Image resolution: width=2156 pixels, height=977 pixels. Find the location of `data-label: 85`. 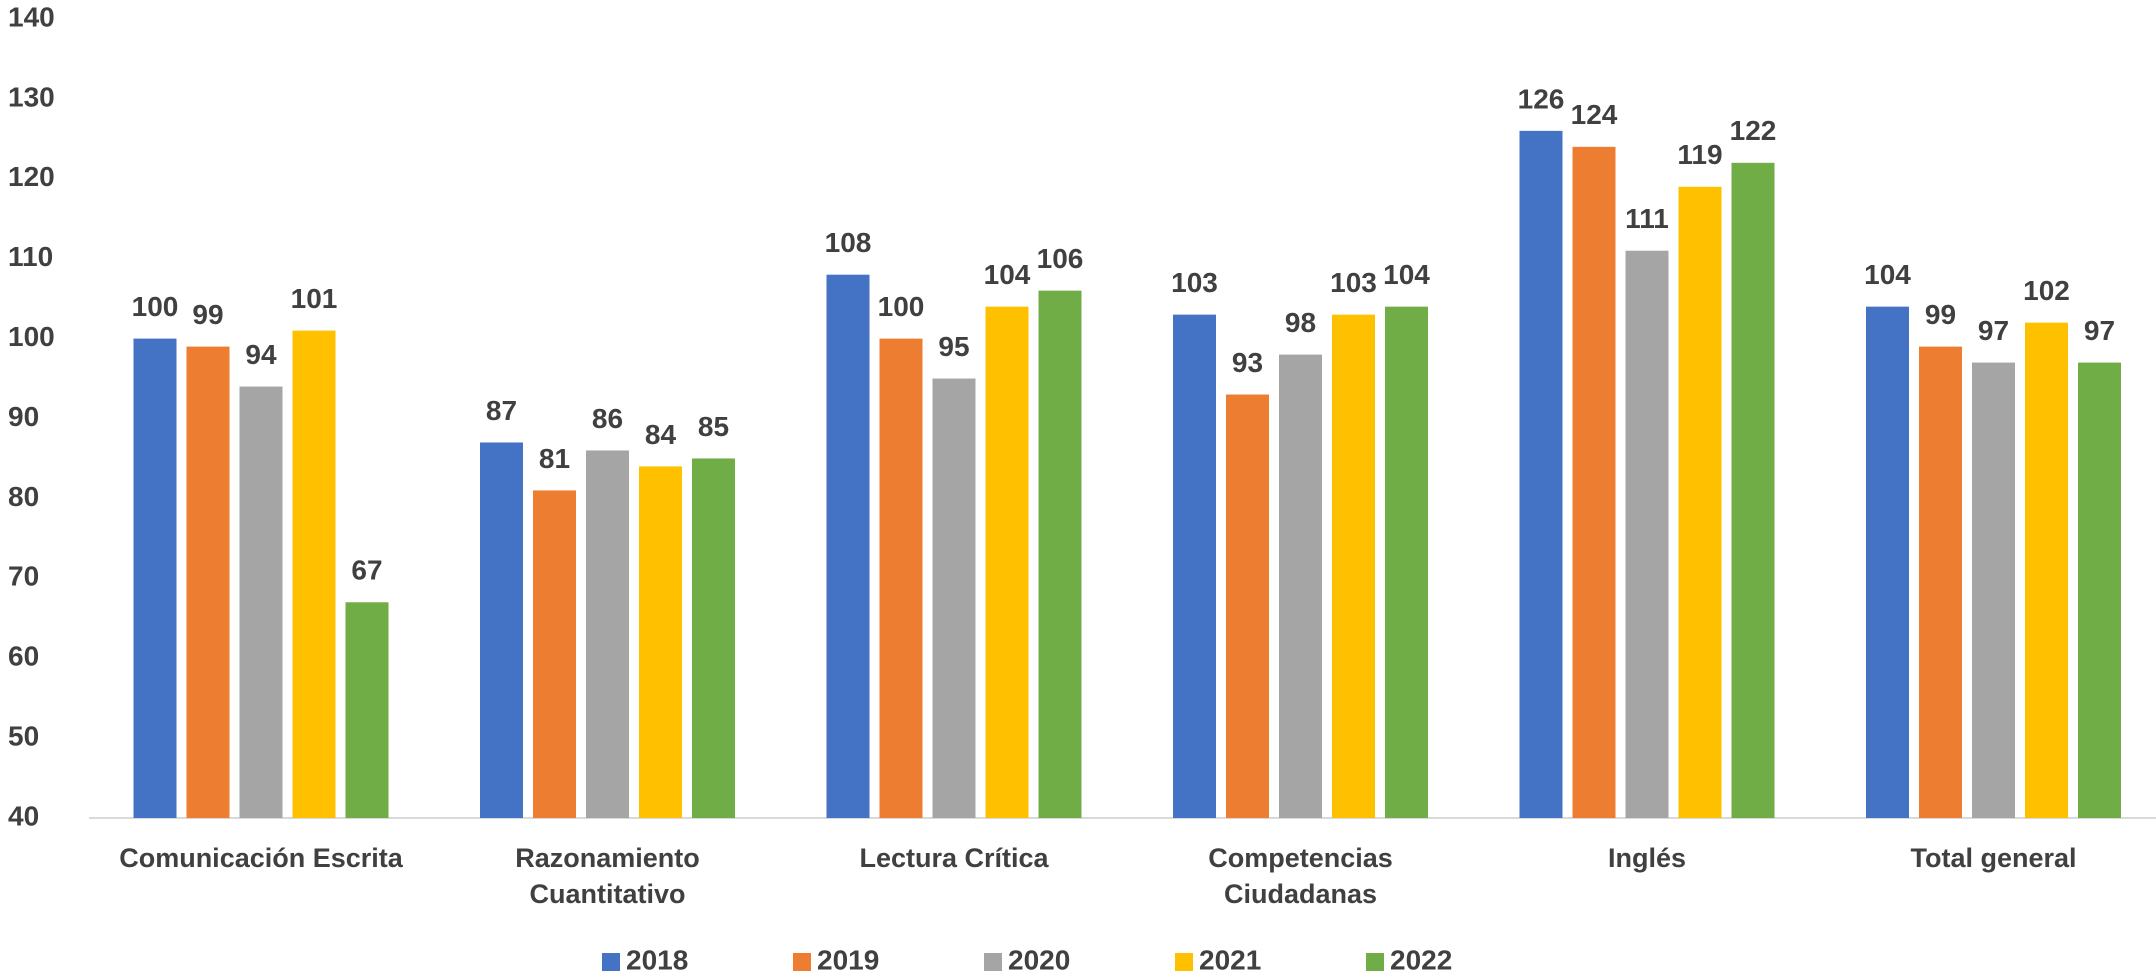

data-label: 85 is located at coordinates (713, 426).